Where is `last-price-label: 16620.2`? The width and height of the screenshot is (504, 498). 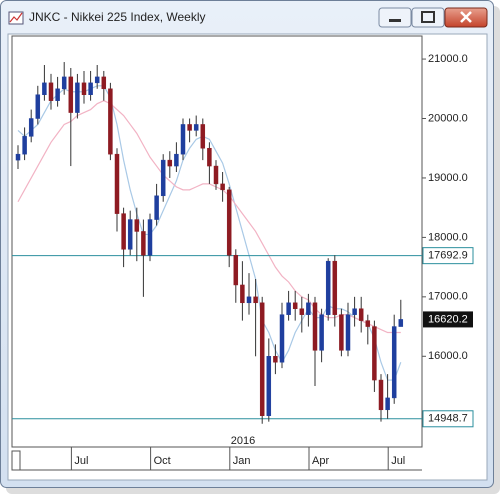 last-price-label: 16620.2 is located at coordinates (448, 319).